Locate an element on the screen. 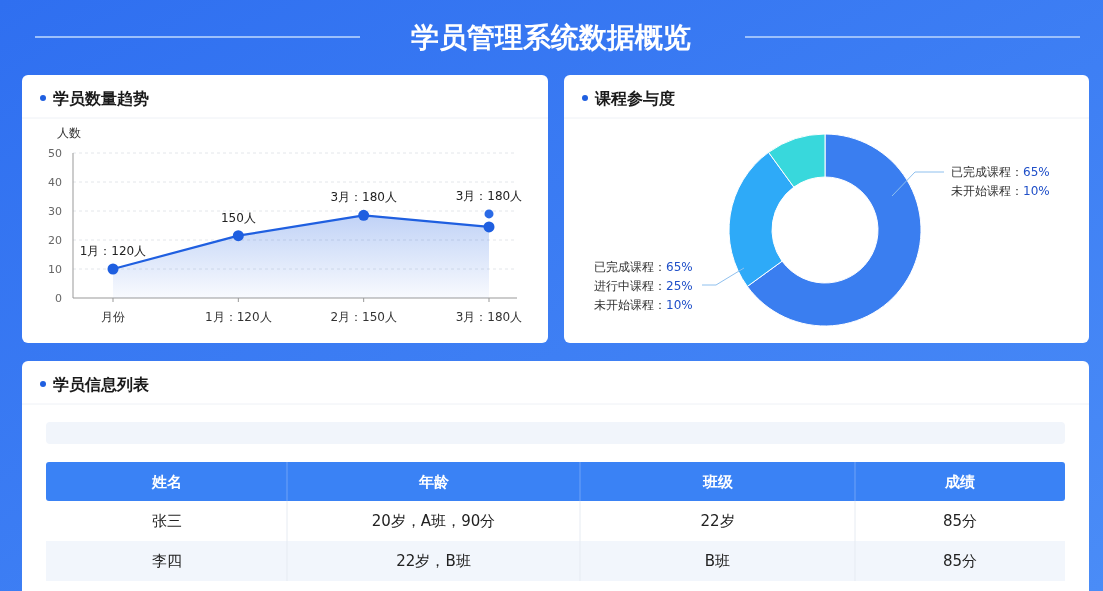  text: 学员信息列表 is located at coordinates (101, 384).